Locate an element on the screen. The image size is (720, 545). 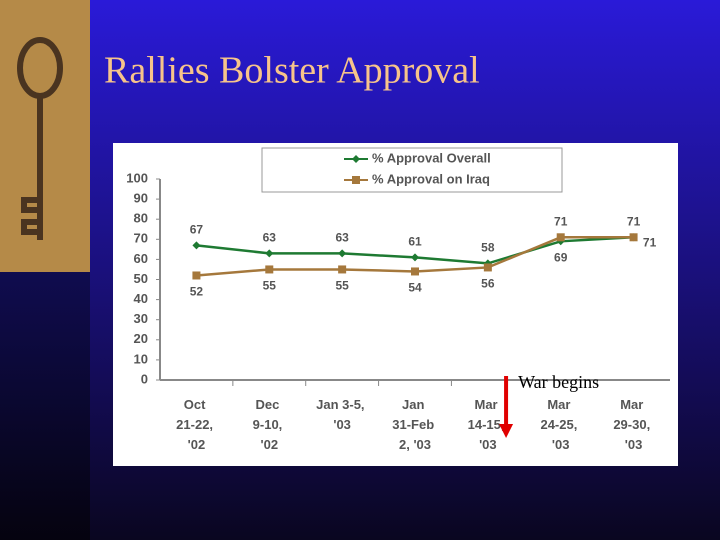
data-label: 52 is located at coordinates (197, 292).